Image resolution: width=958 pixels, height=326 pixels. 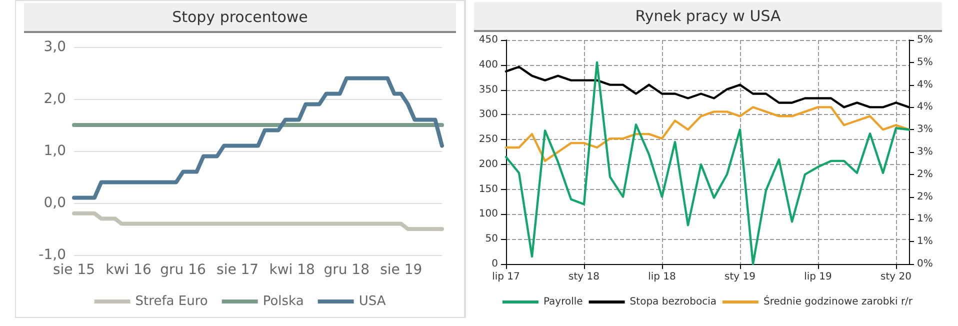 I want to click on x-tick-label: gru 18, so click(x=347, y=270).